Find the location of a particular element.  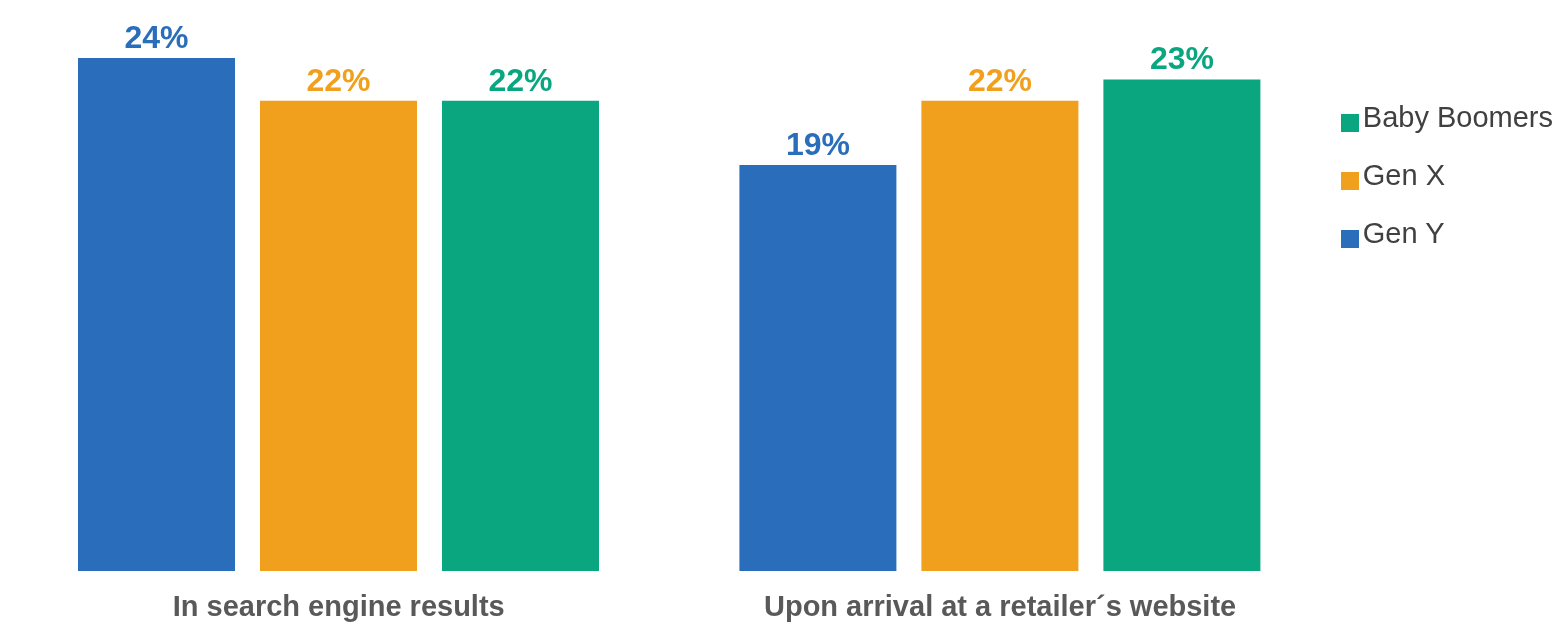

data-label: 19% is located at coordinates (817, 143).